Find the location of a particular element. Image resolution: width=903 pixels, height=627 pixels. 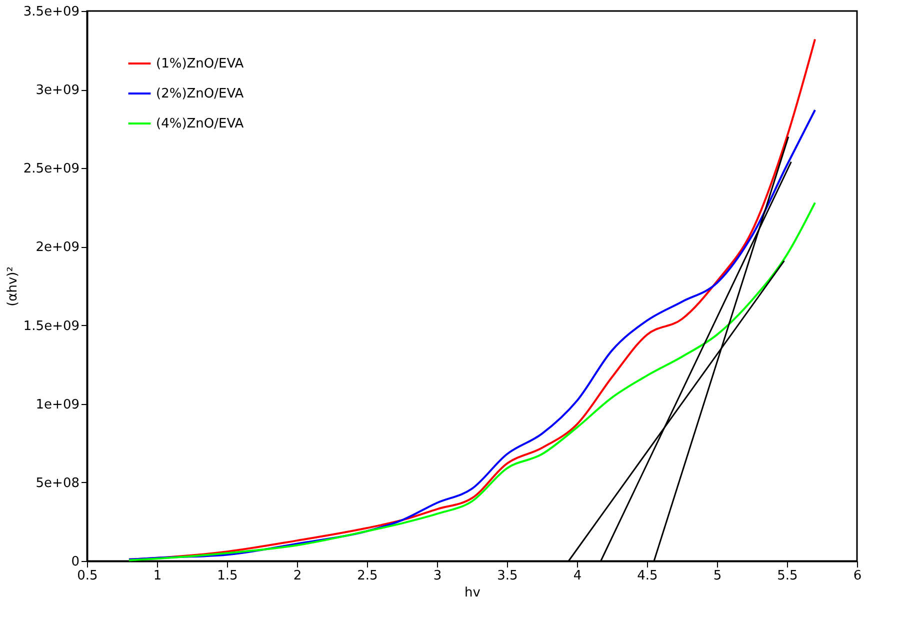

x-tick-label: 1 is located at coordinates (157, 576).